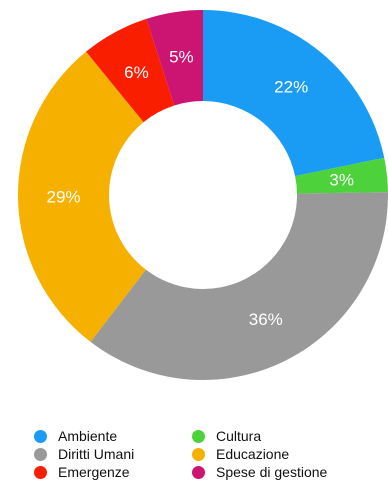  Describe the element at coordinates (40, 472) in the screenshot. I see `legend-swatch-emergenze` at that location.